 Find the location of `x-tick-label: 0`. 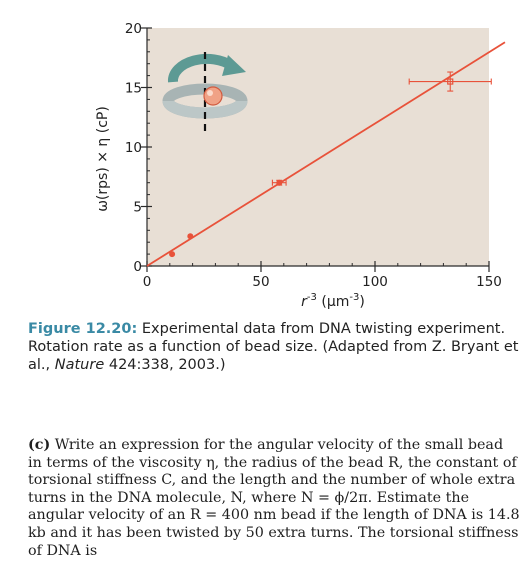

x-tick-label: 0 is located at coordinates (147, 282).